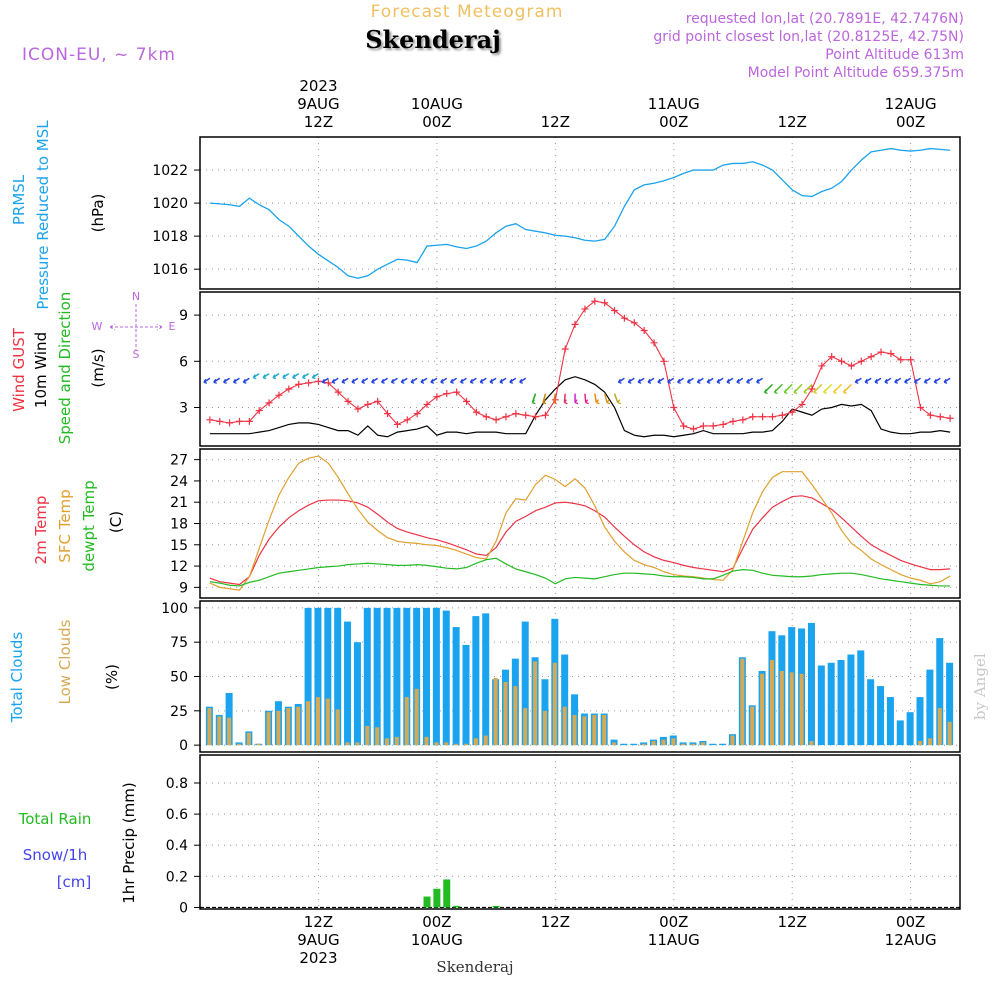  What do you see at coordinates (179, 643) in the screenshot?
I see `clouds-ytick-label: 75` at bounding box center [179, 643].